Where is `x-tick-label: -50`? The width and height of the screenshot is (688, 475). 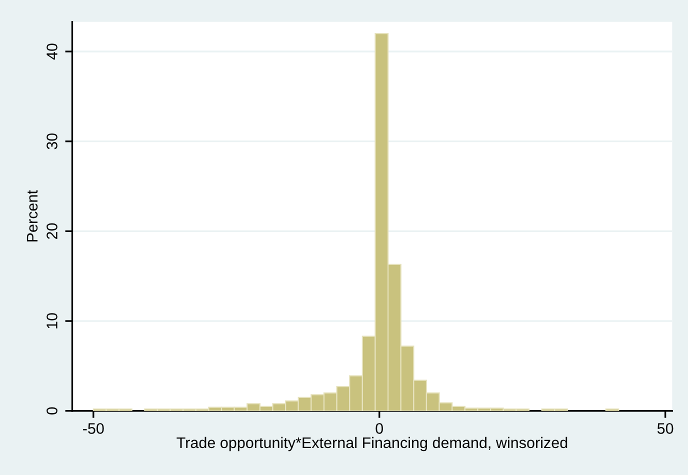
x-tick-label: -50 is located at coordinates (93, 428).